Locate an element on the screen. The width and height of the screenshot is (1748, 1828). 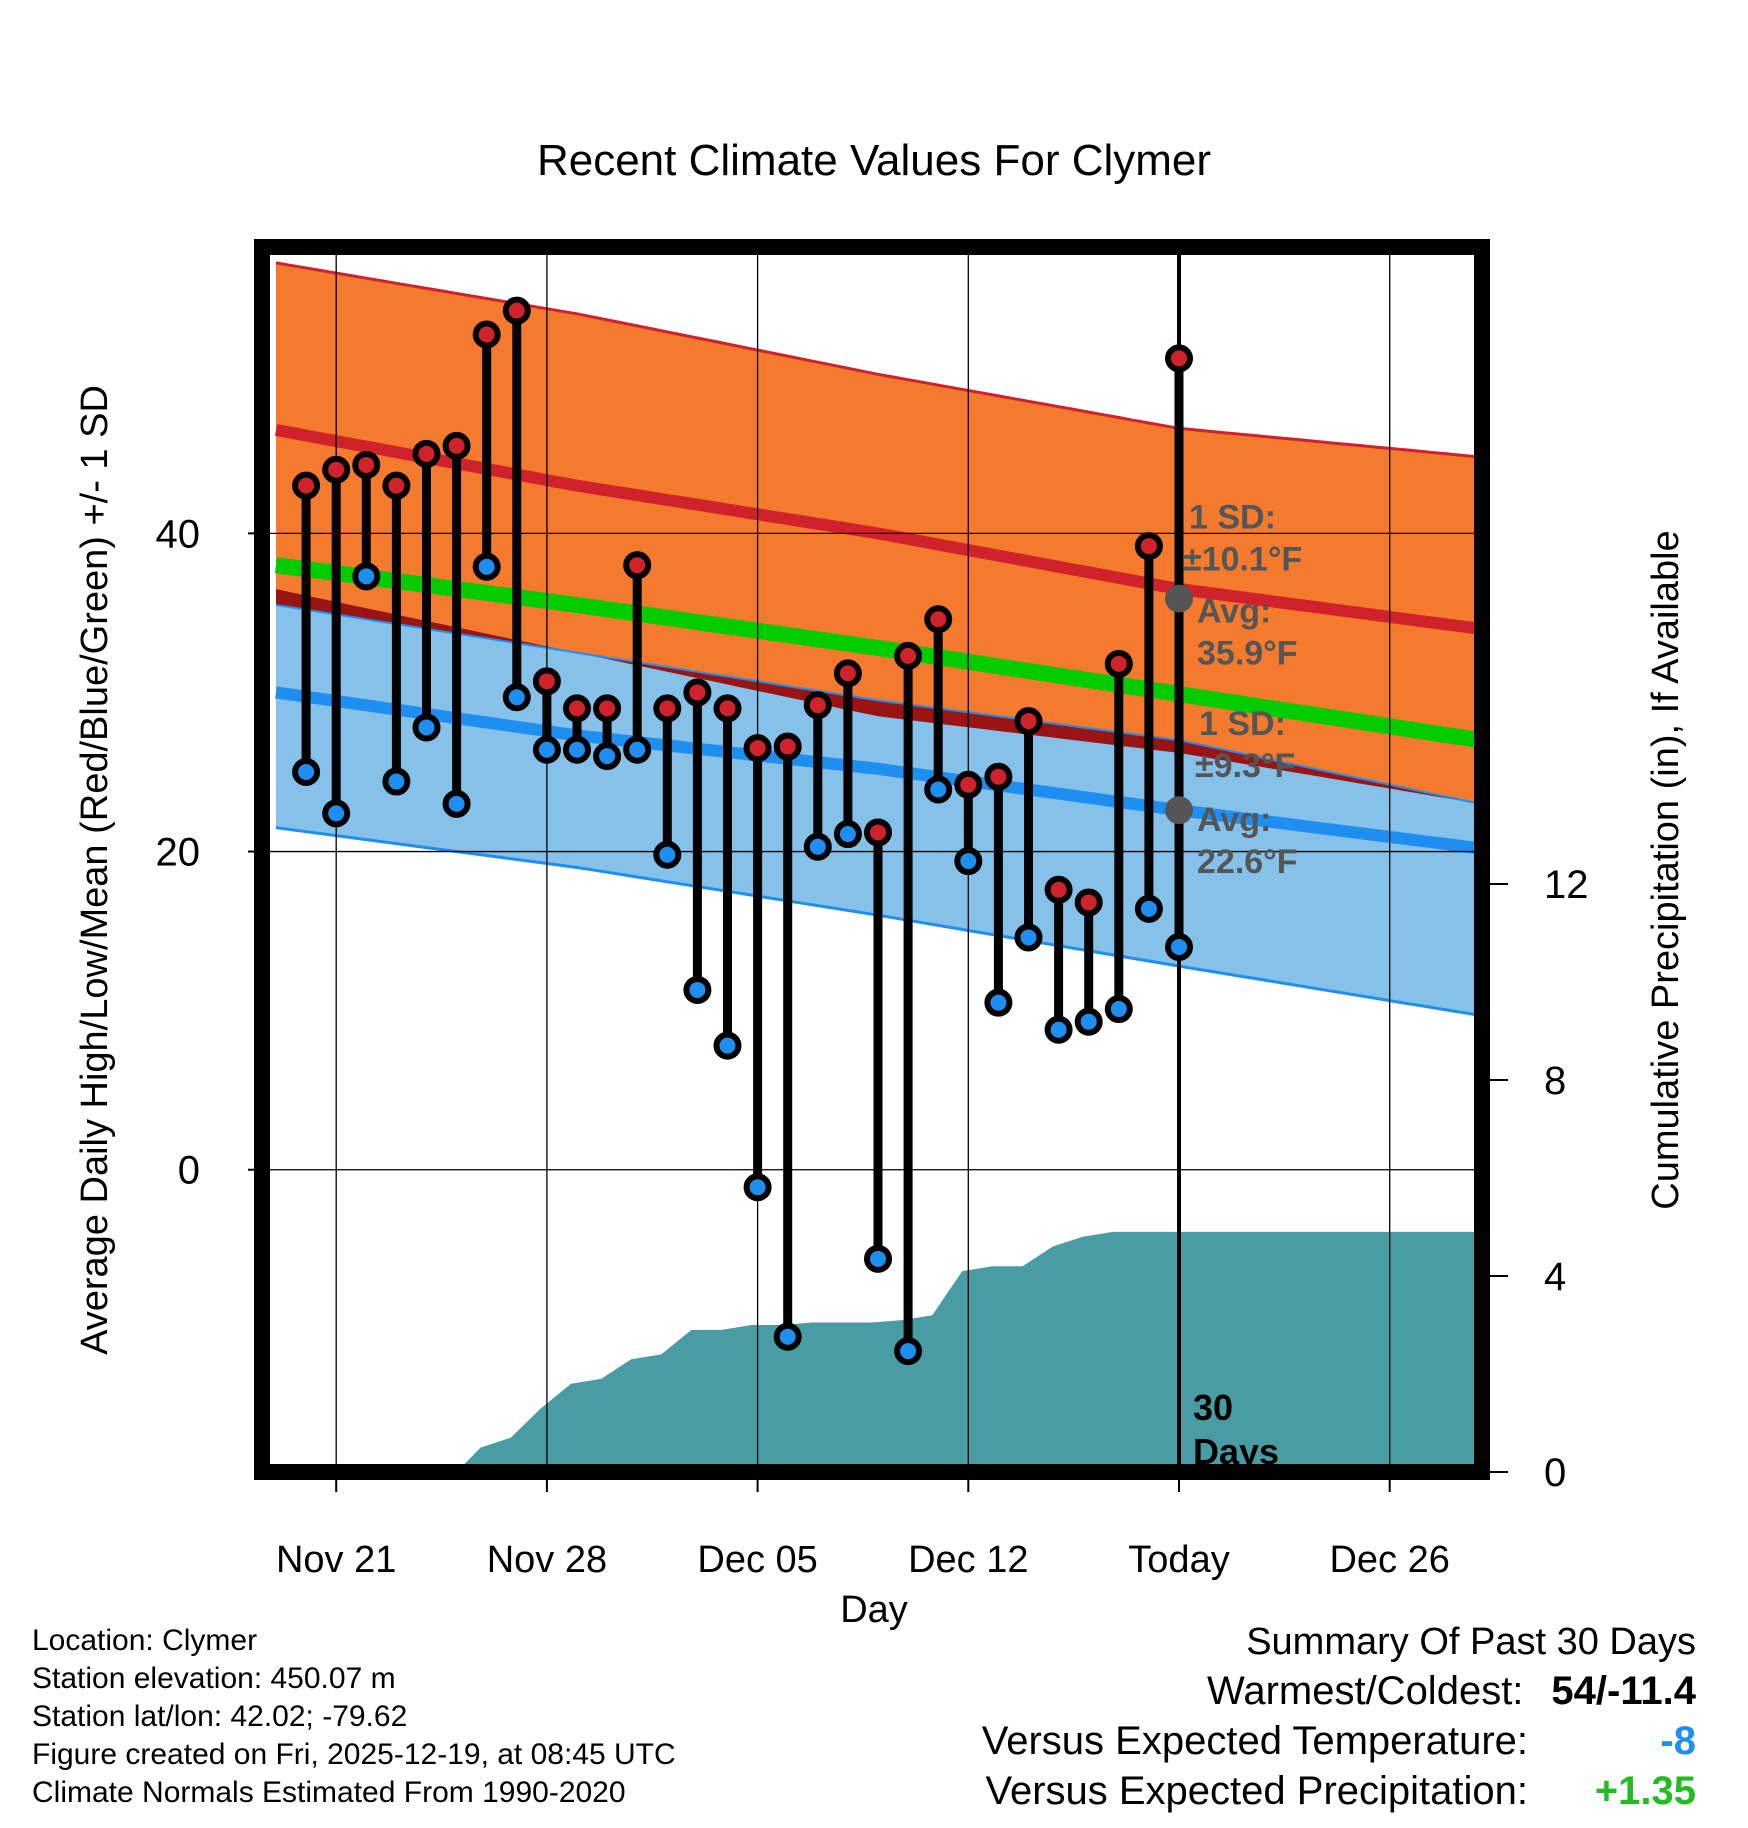
low-upper-edge is located at coordinates (878, 704).